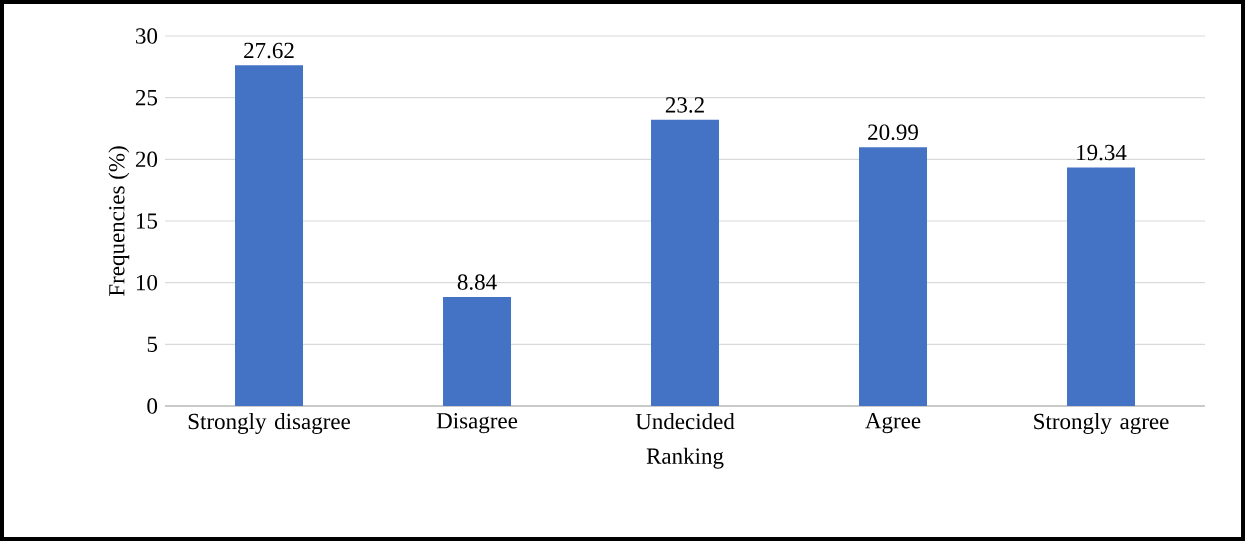  I want to click on y-tick-label: 10, so click(147, 282).